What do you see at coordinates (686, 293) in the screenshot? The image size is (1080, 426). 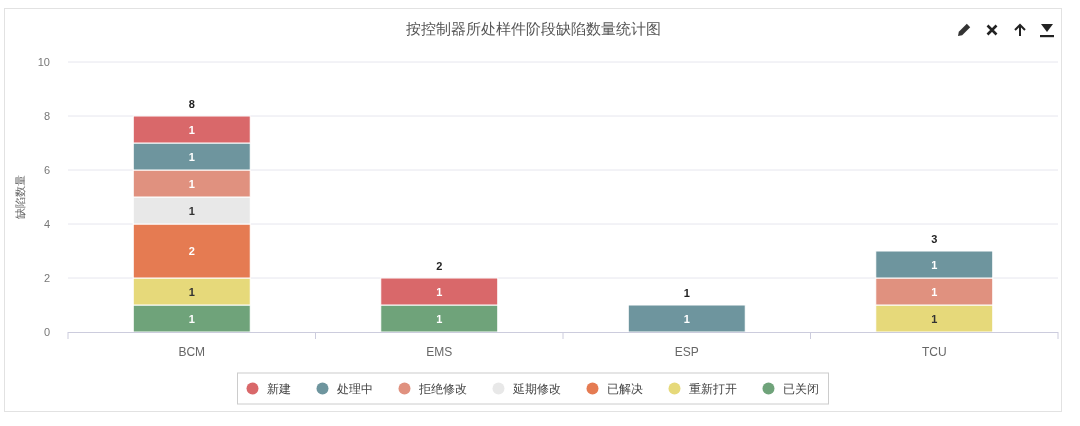 I see `total-label: 1` at bounding box center [686, 293].